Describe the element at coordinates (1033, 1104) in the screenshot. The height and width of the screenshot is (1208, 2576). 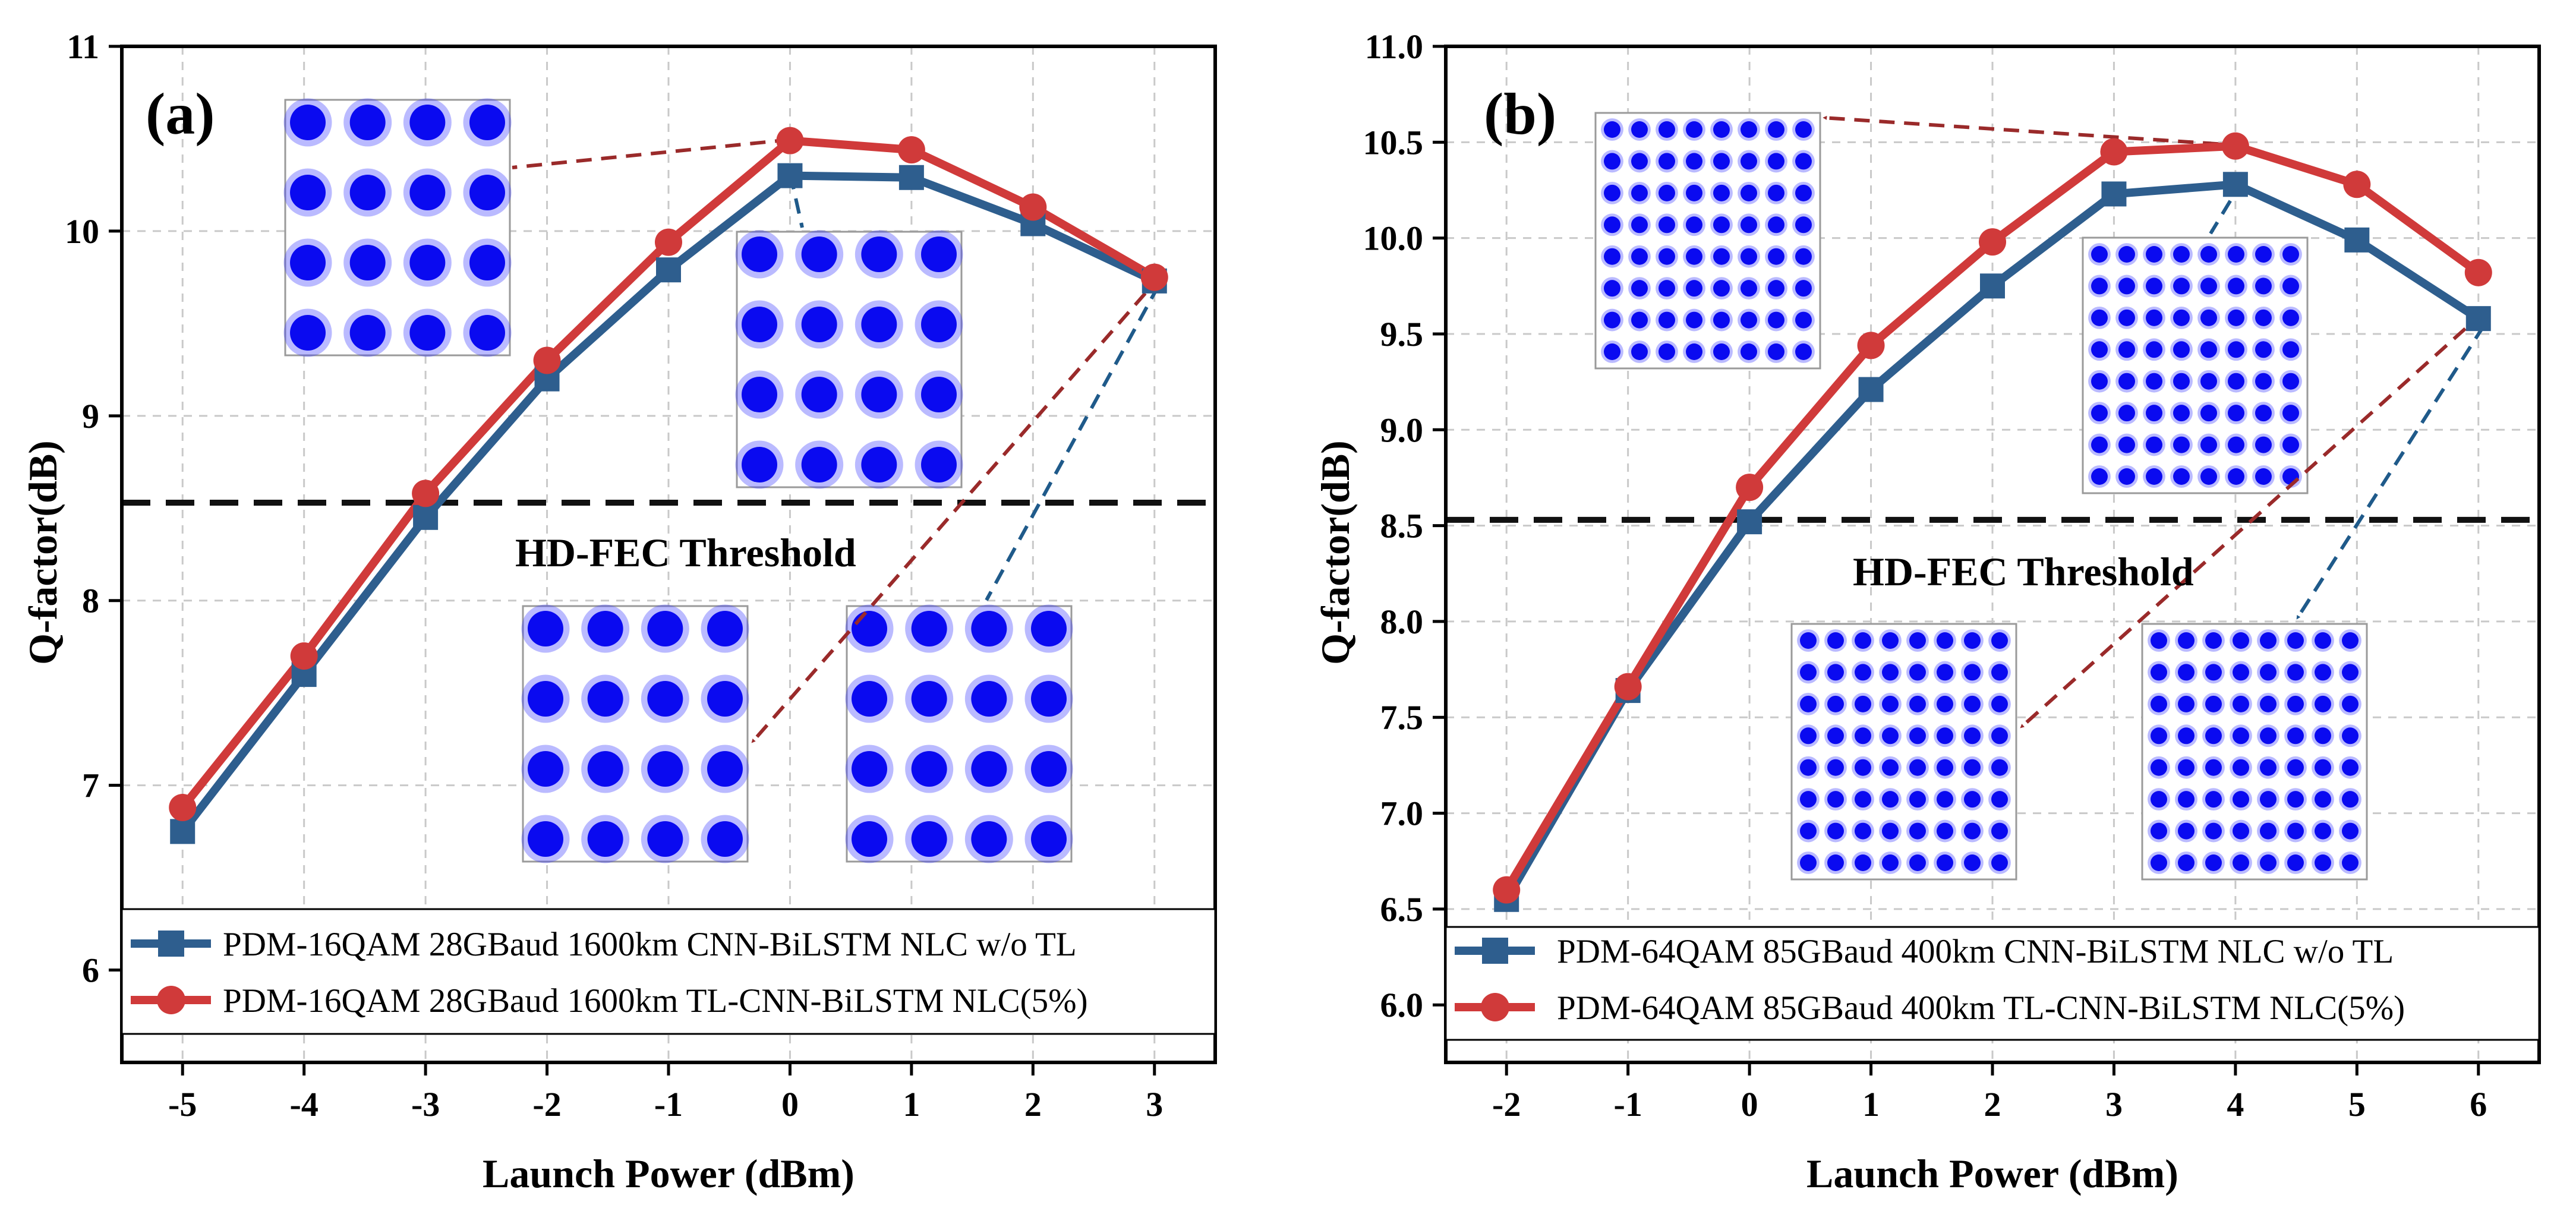
I see `x-tick-label: 2` at that location.